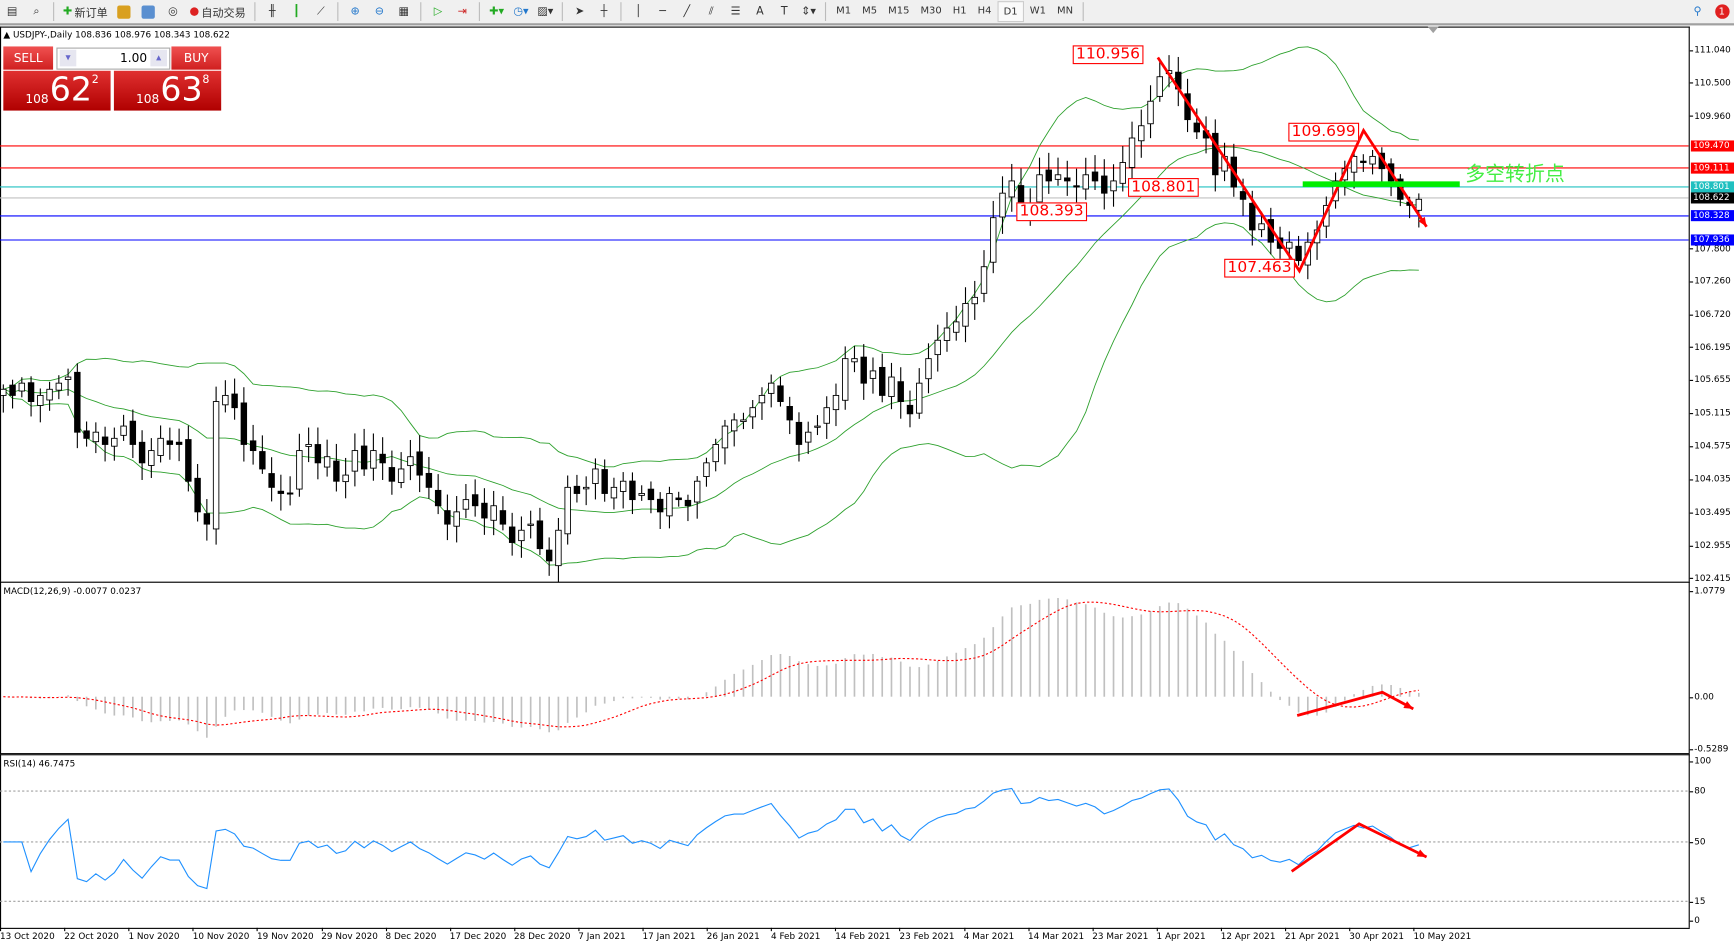 The image size is (1734, 946). I want to click on equidistant-channel-icon: ⫽, so click(711, 11).